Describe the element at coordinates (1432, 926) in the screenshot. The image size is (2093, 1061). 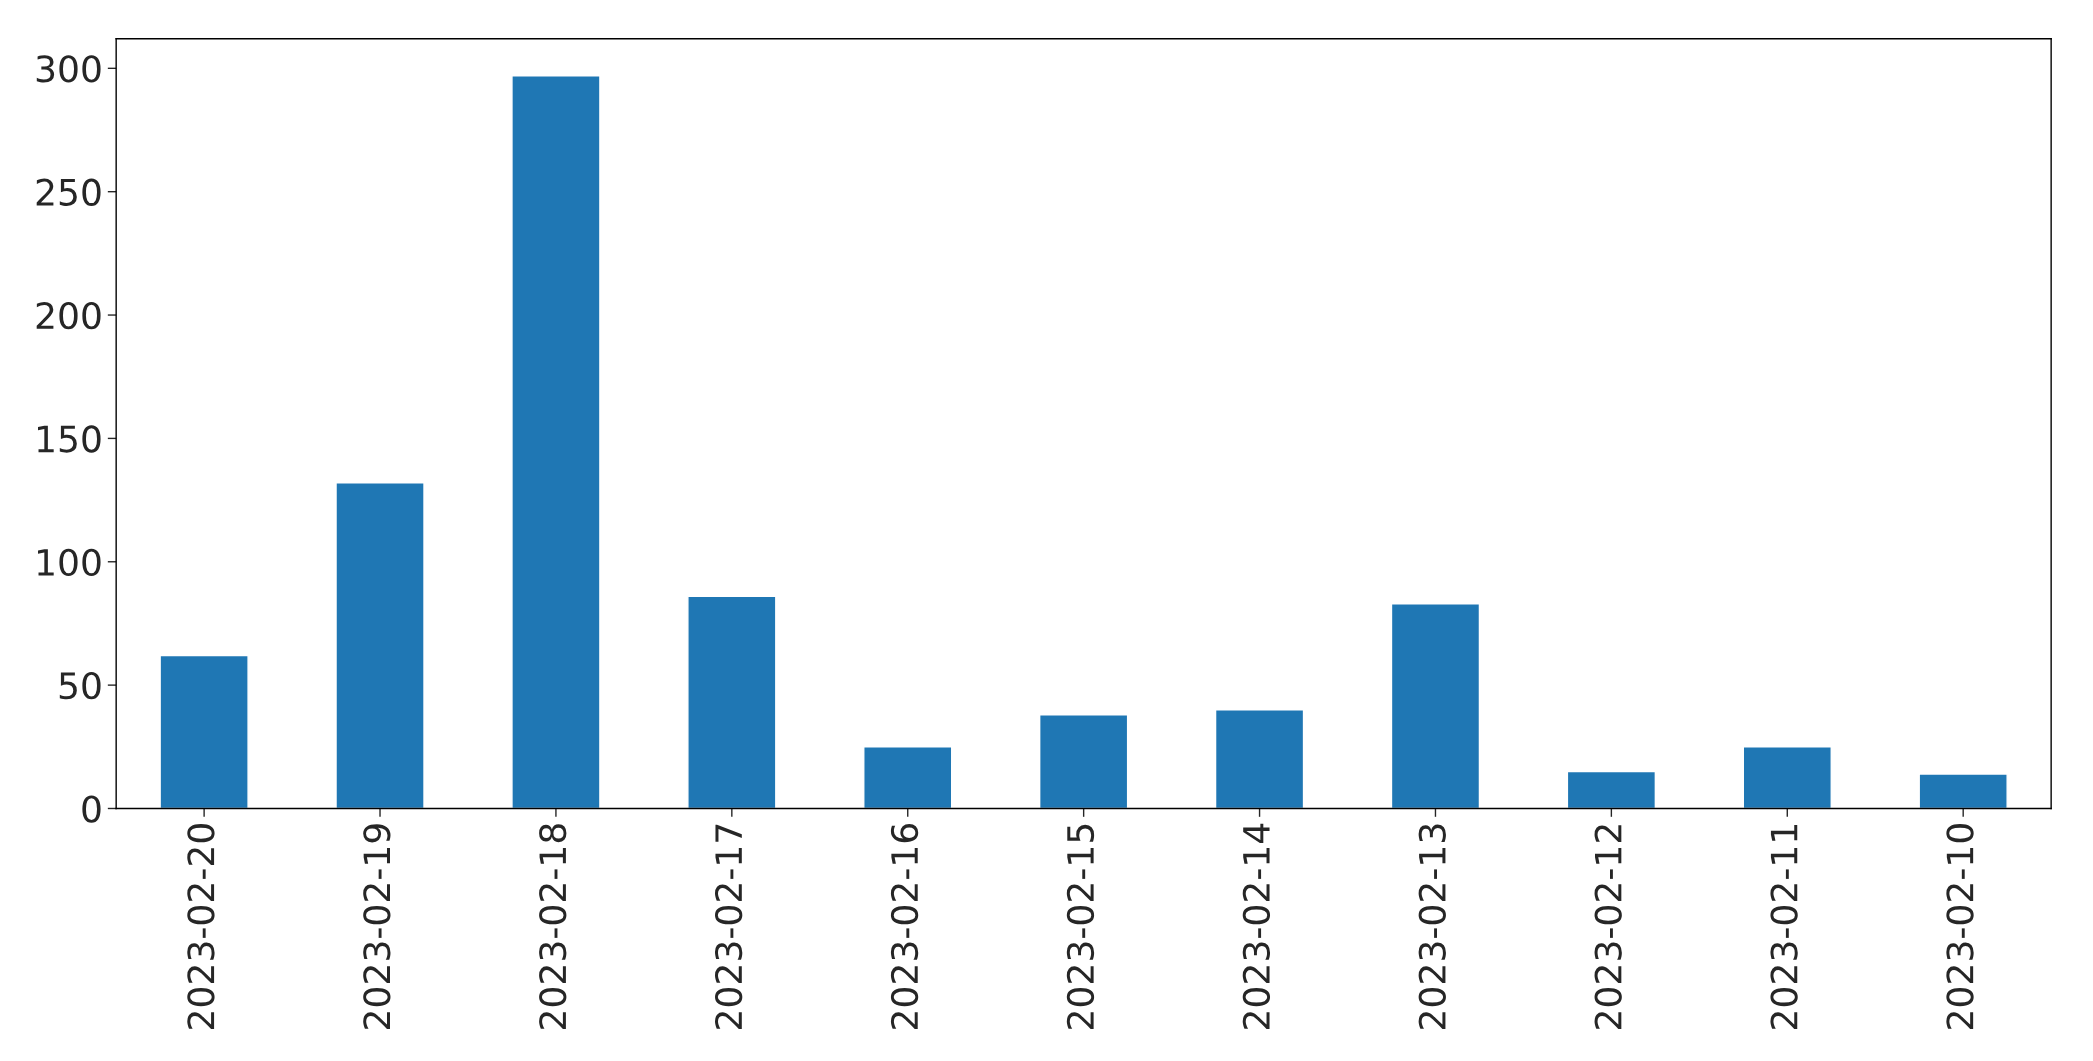
I see `x-tick-label: 2023-02-13` at that location.